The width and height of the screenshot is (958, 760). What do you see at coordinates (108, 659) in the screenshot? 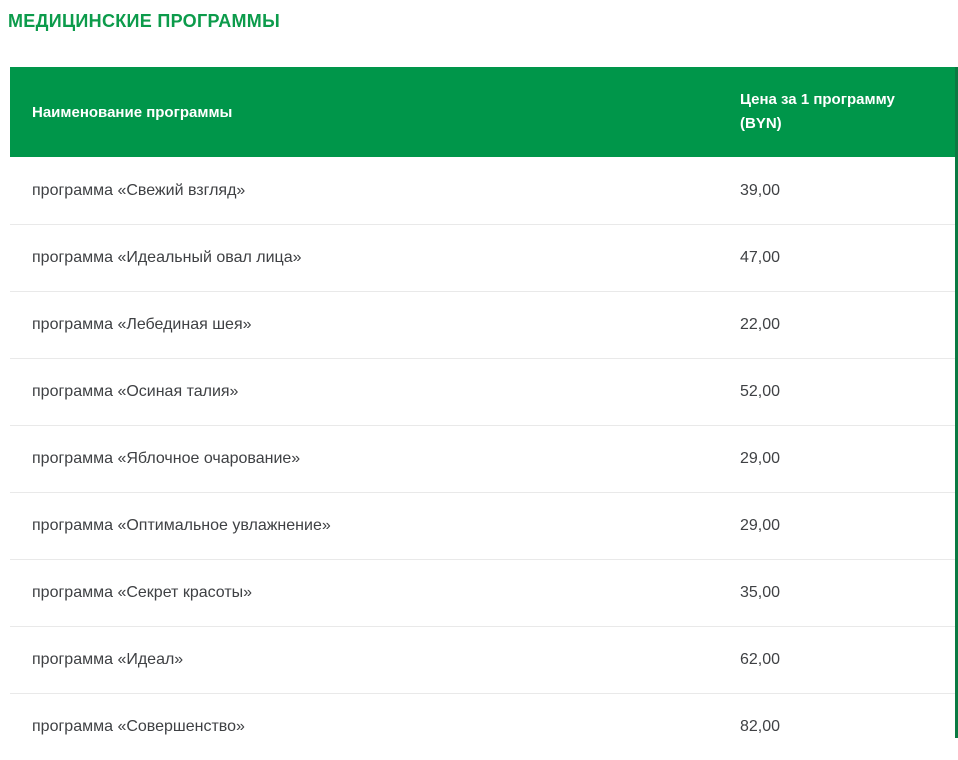
I see `program-name-text: программа «Идеал»` at bounding box center [108, 659].